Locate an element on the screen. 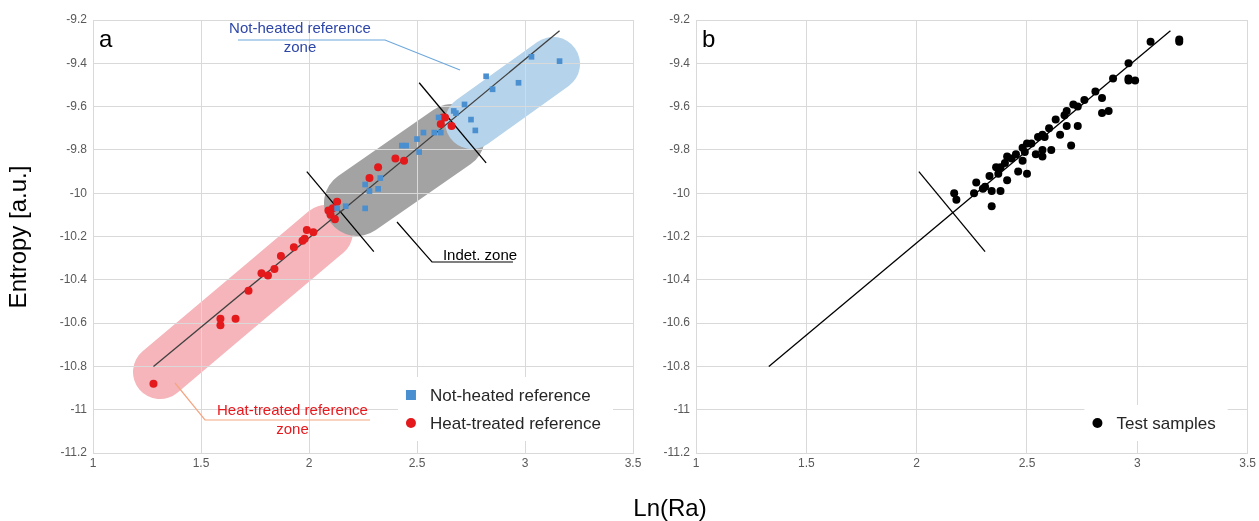 This screenshot has height=521, width=1259. x-tick-label: 1.5 is located at coordinates (806, 462).